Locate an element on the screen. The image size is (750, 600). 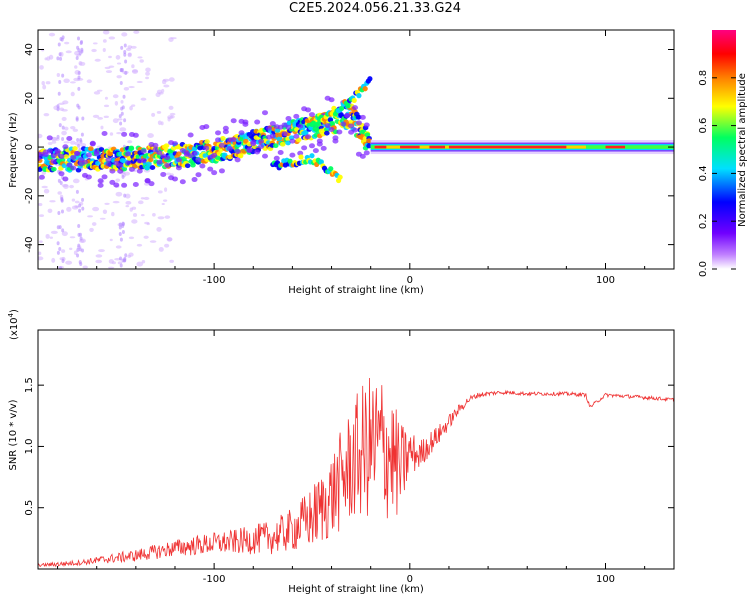
spectrogram-band-max is located at coordinates (615, 147).